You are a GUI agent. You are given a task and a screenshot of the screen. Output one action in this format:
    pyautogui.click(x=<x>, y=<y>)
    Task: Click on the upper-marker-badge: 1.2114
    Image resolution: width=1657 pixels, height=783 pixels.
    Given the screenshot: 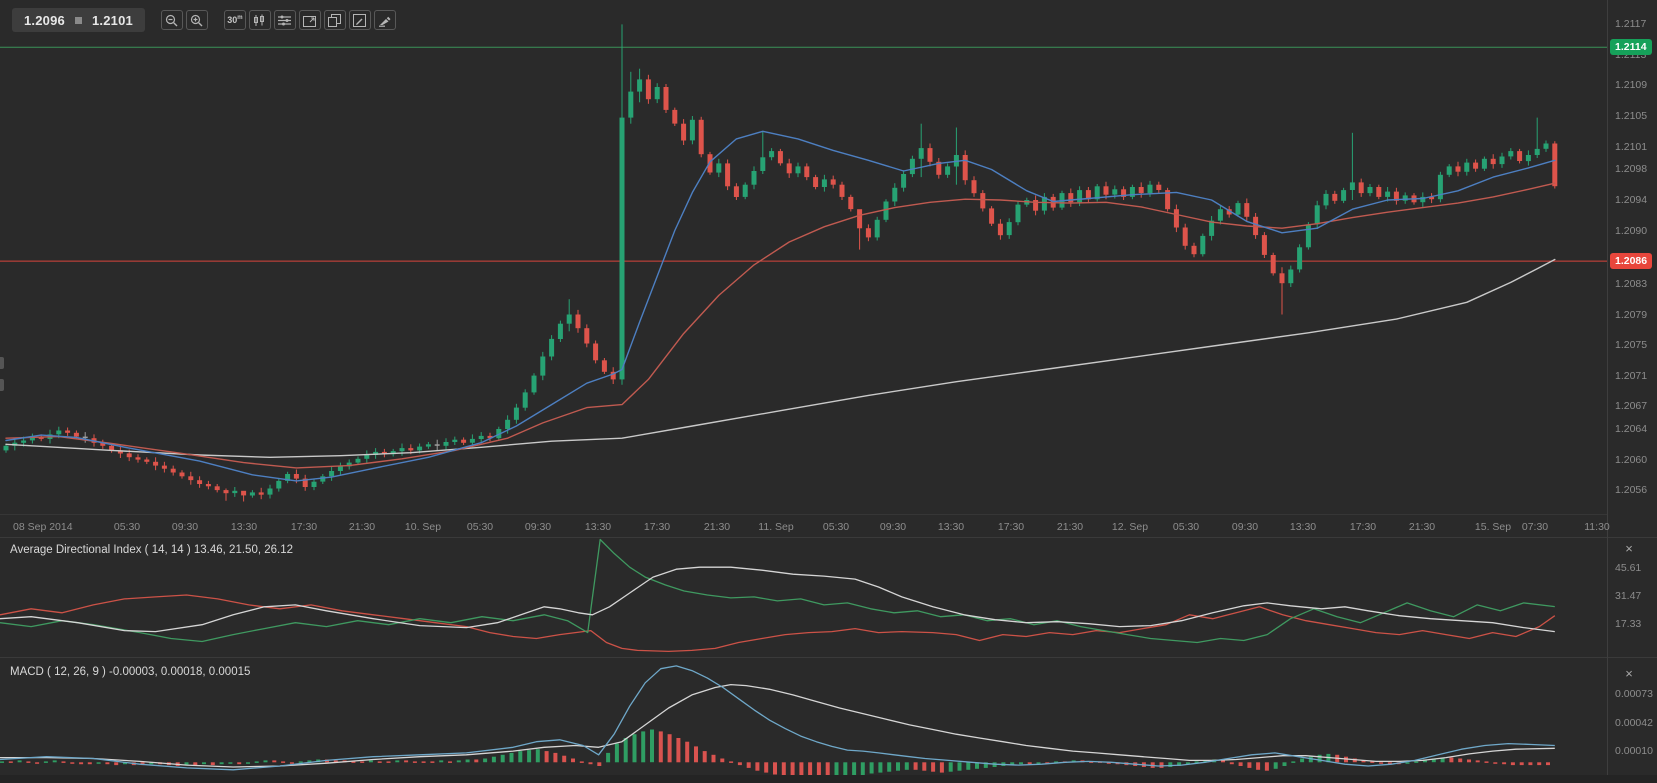 What is the action you would take?
    pyautogui.click(x=1631, y=47)
    